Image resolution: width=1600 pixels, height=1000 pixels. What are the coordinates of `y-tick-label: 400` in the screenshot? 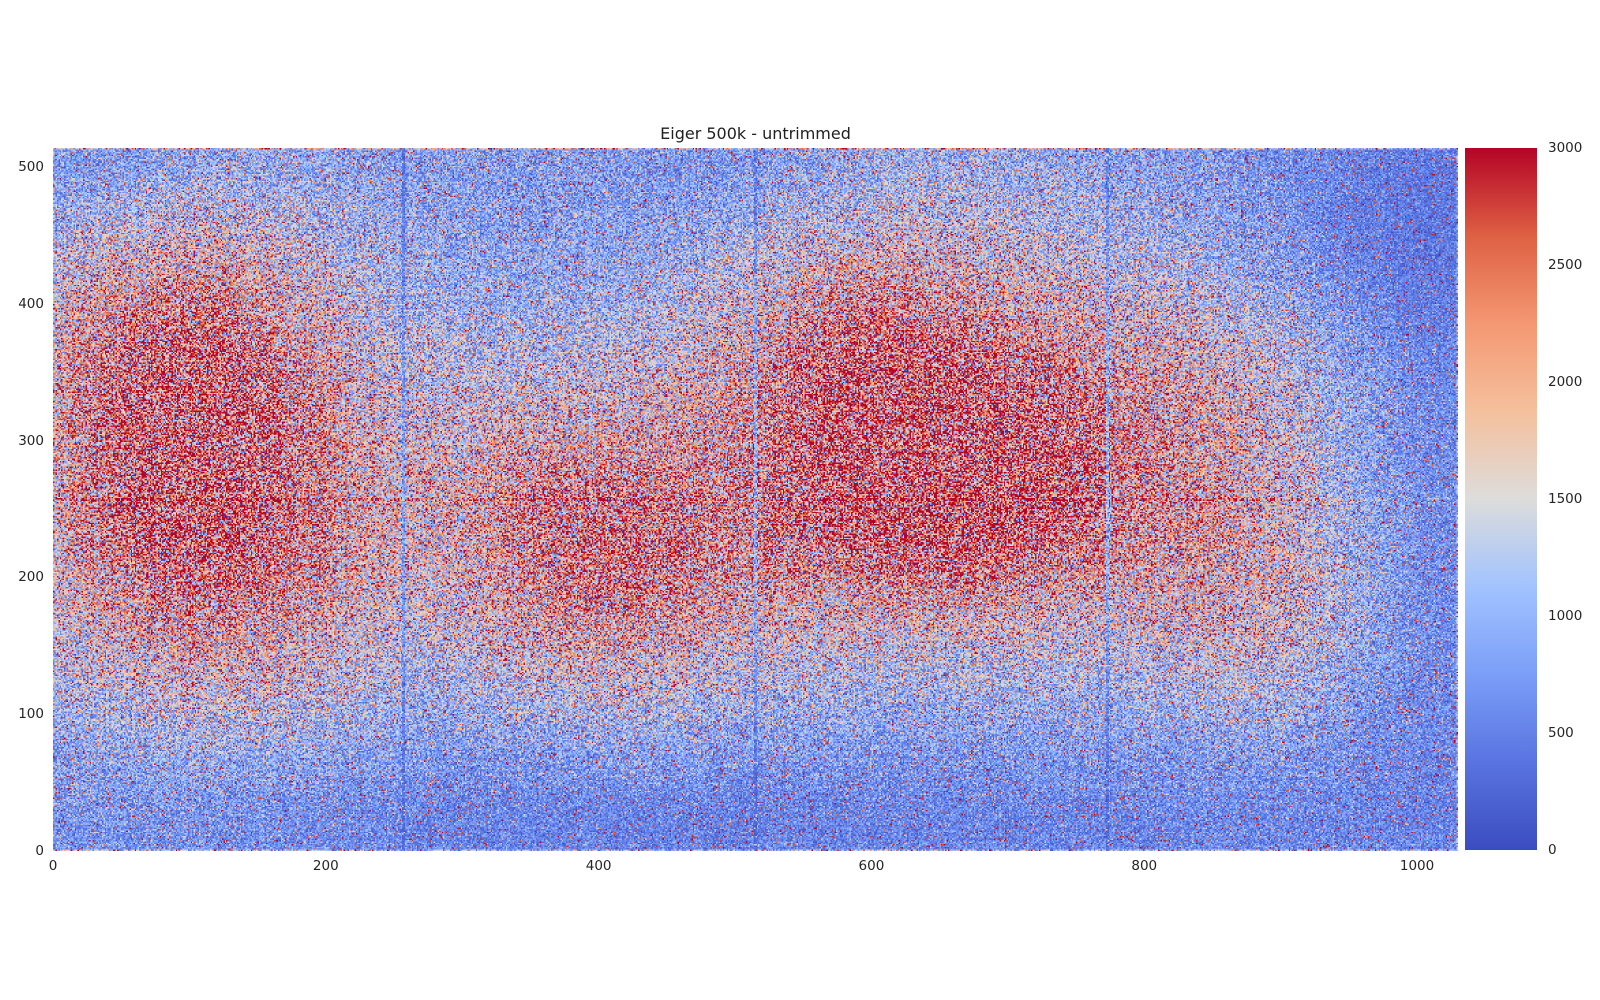 It's located at (31, 303).